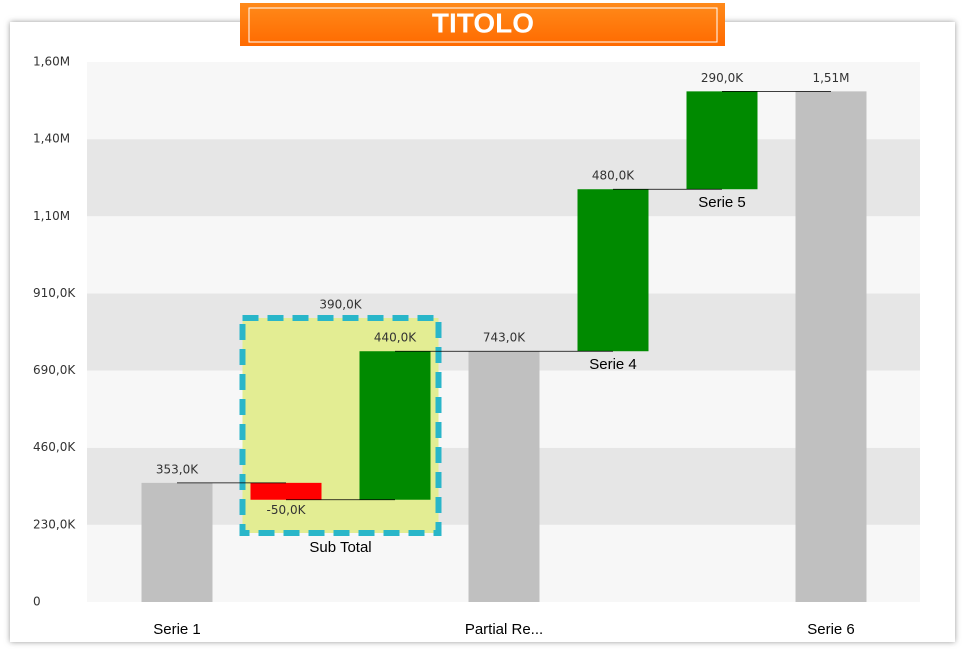  I want to click on y-tick-label: 230,0K, so click(54, 524).